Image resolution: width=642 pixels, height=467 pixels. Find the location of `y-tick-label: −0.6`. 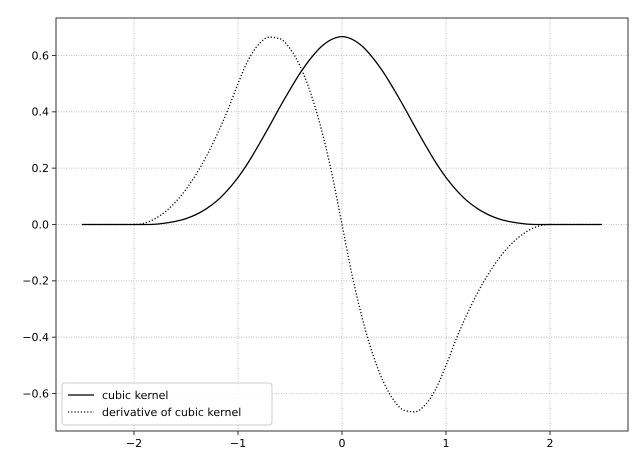

y-tick-label: −0.6 is located at coordinates (35, 393).